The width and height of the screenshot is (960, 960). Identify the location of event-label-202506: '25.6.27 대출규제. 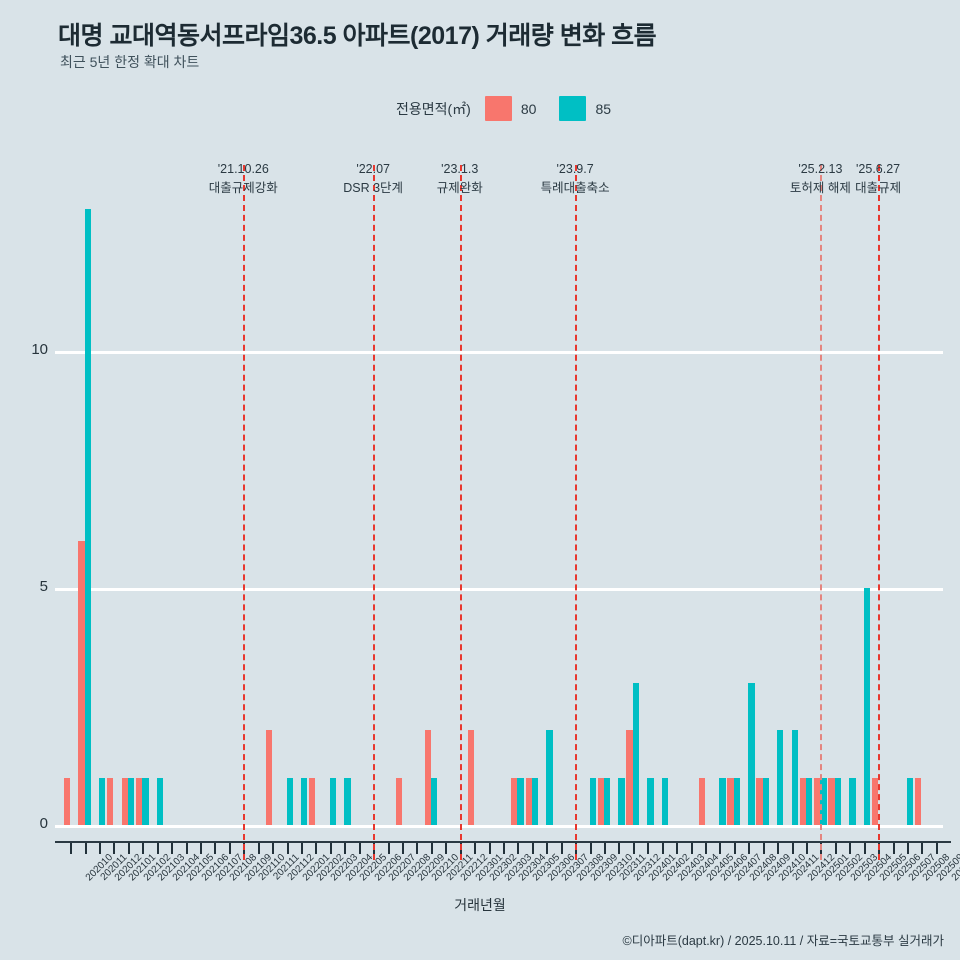
(878, 179).